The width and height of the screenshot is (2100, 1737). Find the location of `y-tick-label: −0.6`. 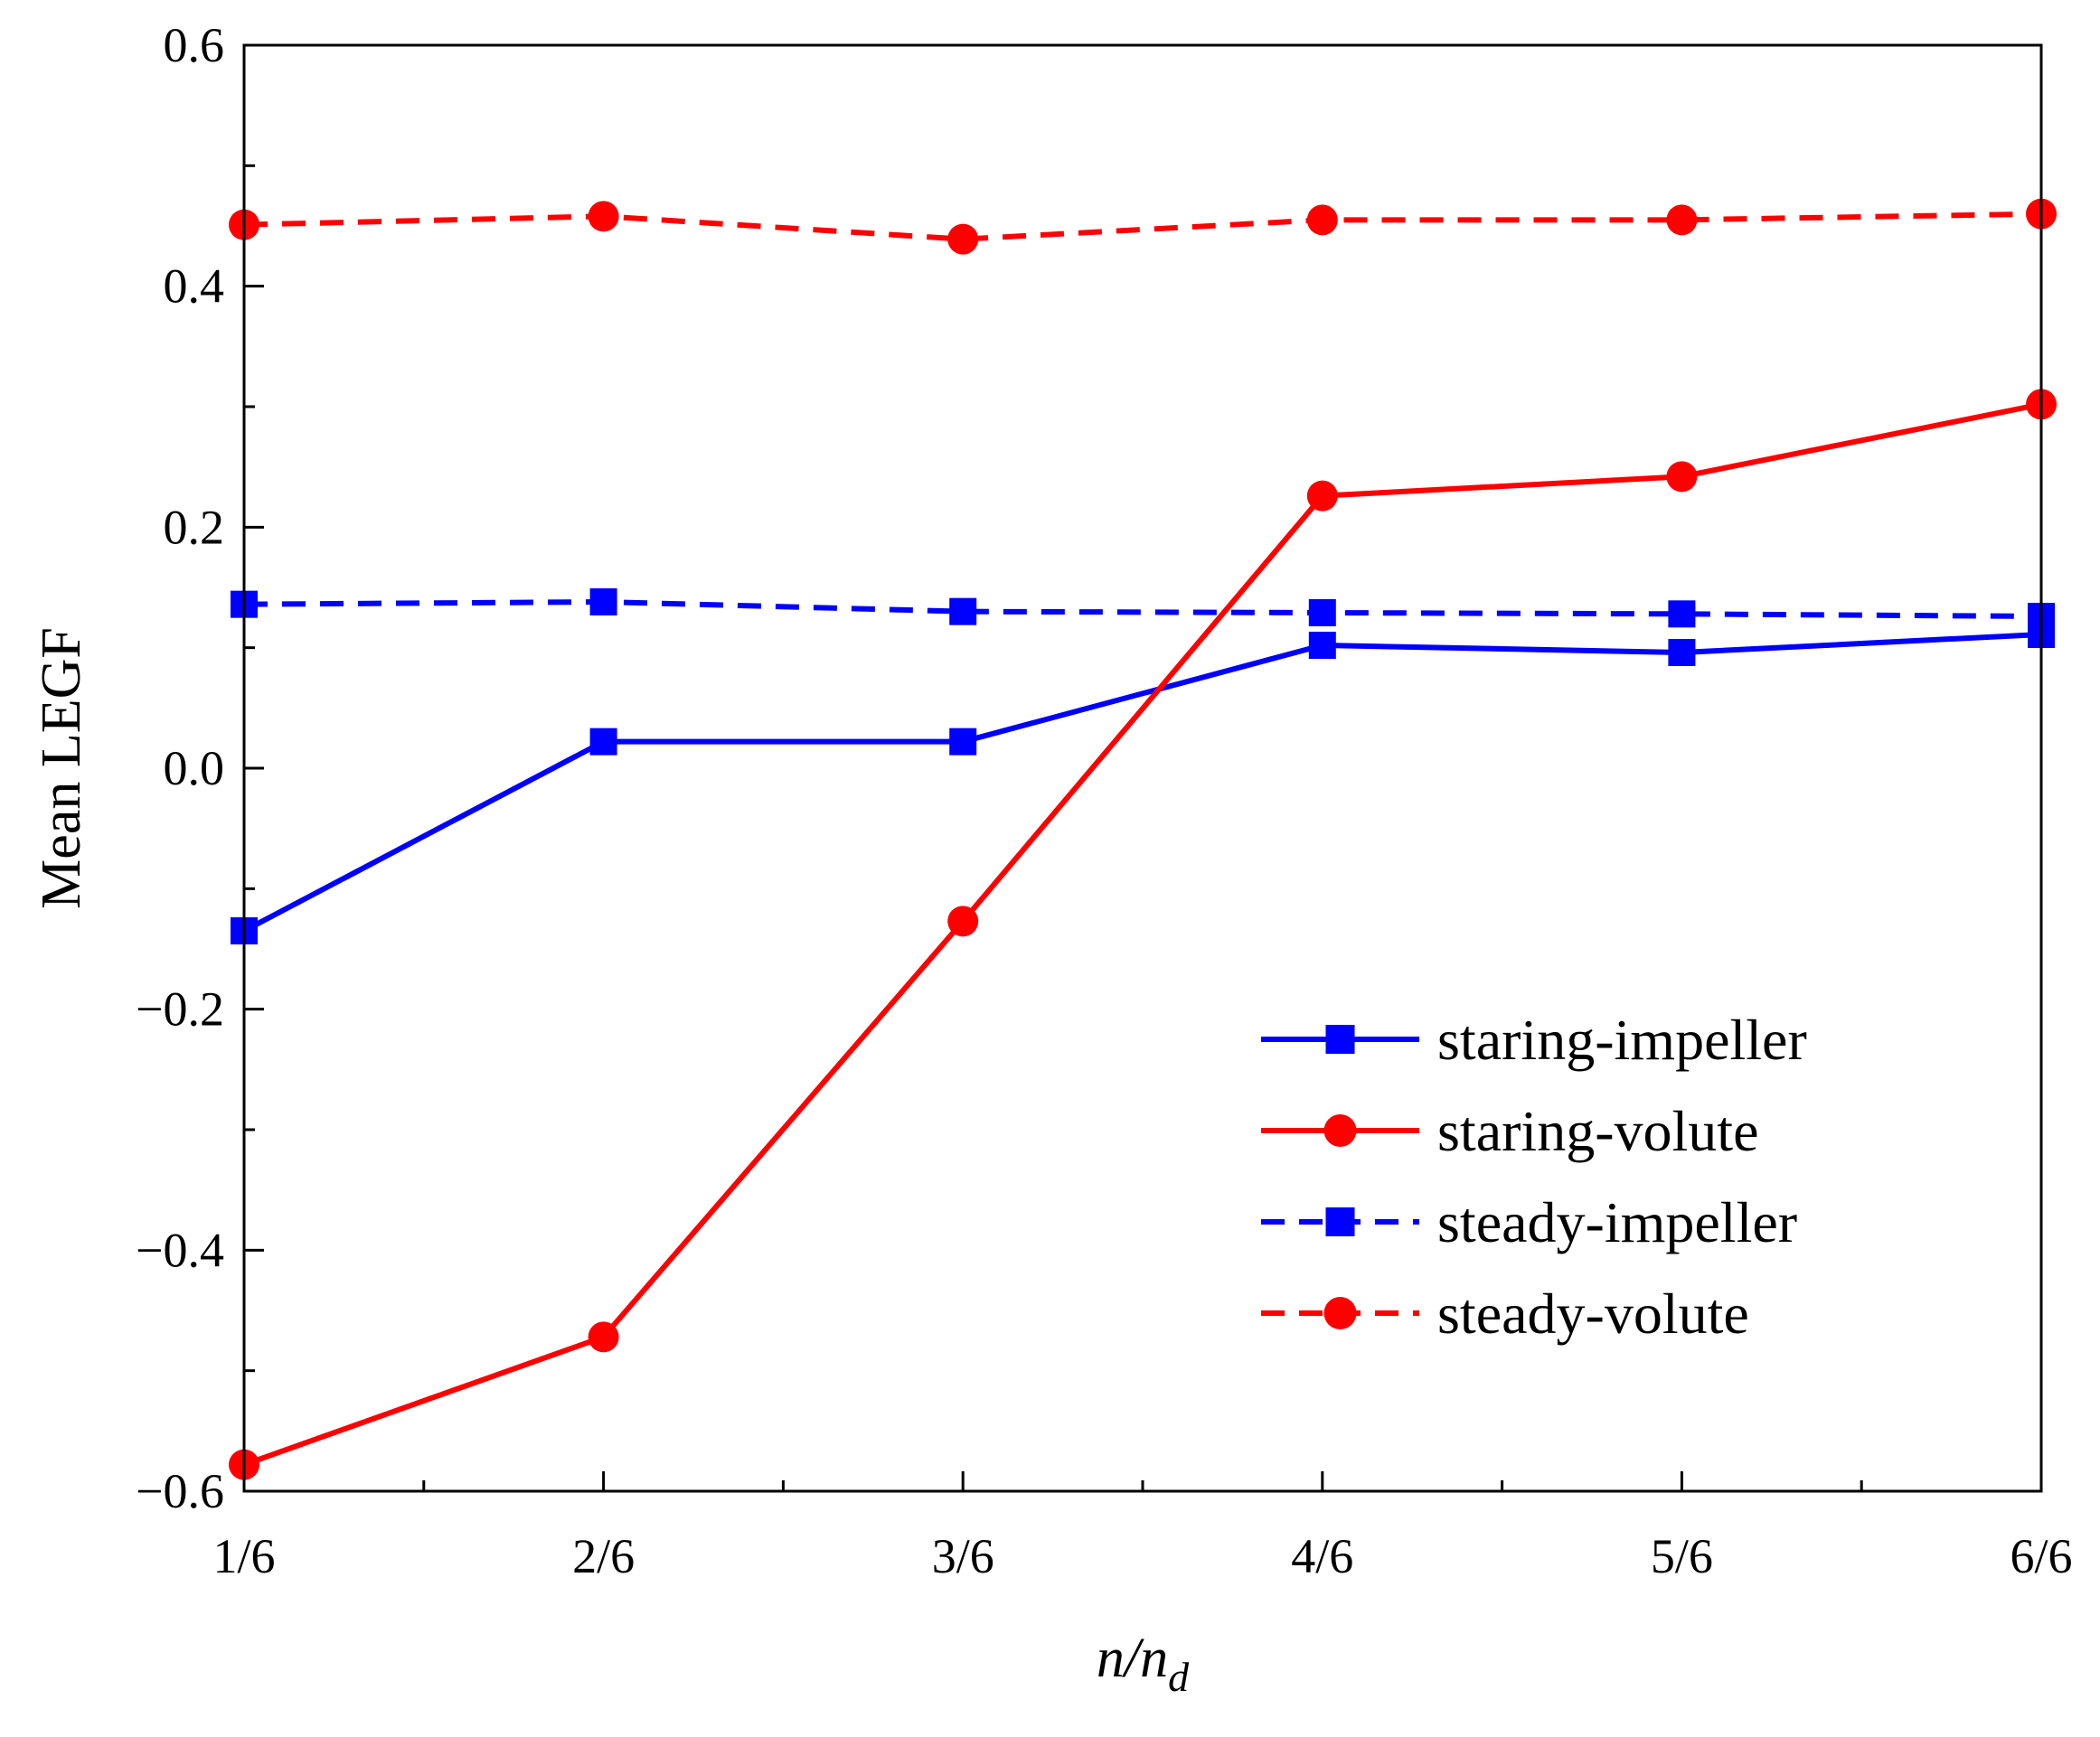

y-tick-label: −0.6 is located at coordinates (180, 1491).